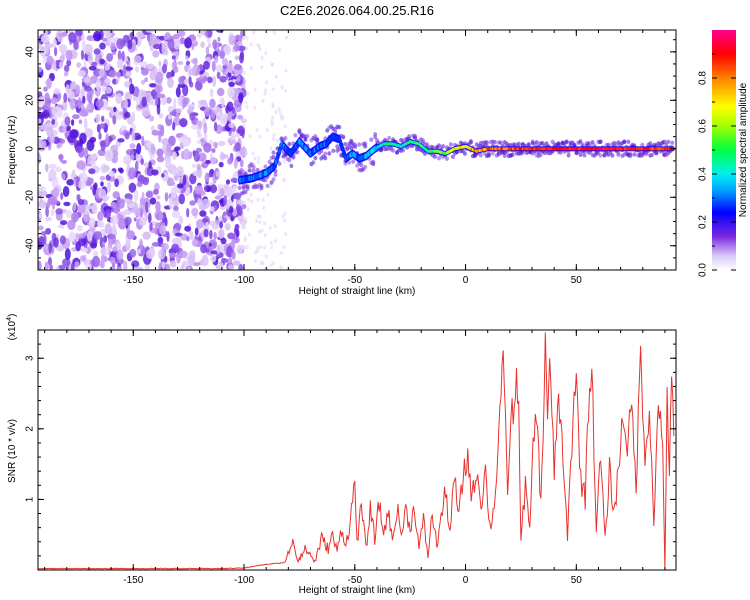  Describe the element at coordinates (30, 358) in the screenshot. I see `y-tick-label: 3` at that location.